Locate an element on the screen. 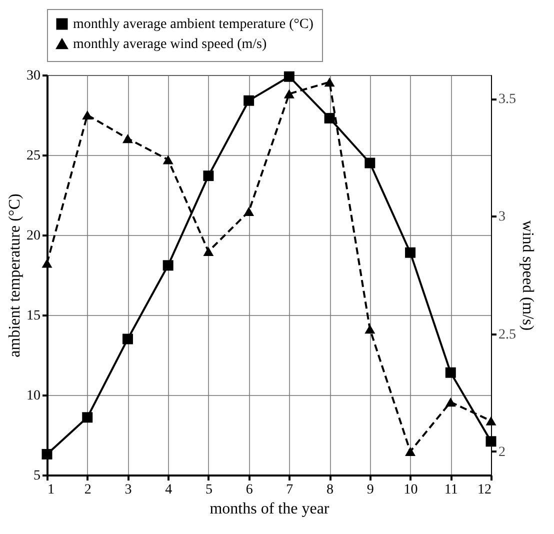 The width and height of the screenshot is (554, 534). y2-tick-label: 2.5 is located at coordinates (507, 334).